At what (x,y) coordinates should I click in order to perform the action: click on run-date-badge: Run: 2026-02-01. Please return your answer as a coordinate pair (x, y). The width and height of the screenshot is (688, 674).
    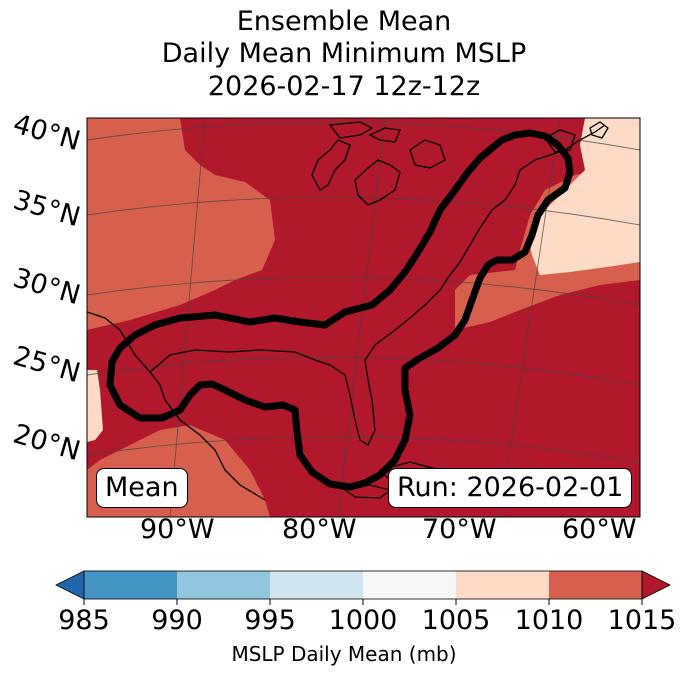
    Looking at the image, I should click on (510, 488).